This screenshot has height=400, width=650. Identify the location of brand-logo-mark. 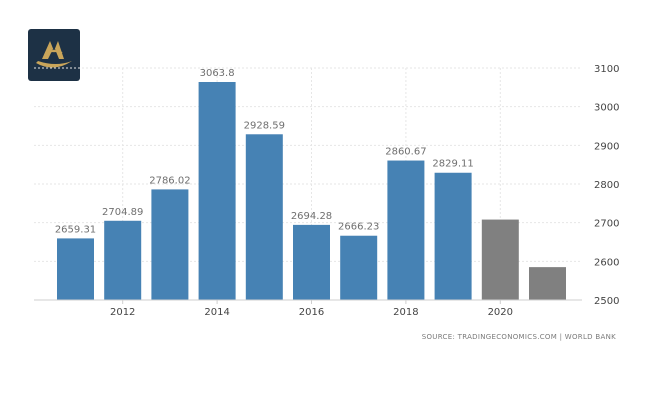
(54, 54).